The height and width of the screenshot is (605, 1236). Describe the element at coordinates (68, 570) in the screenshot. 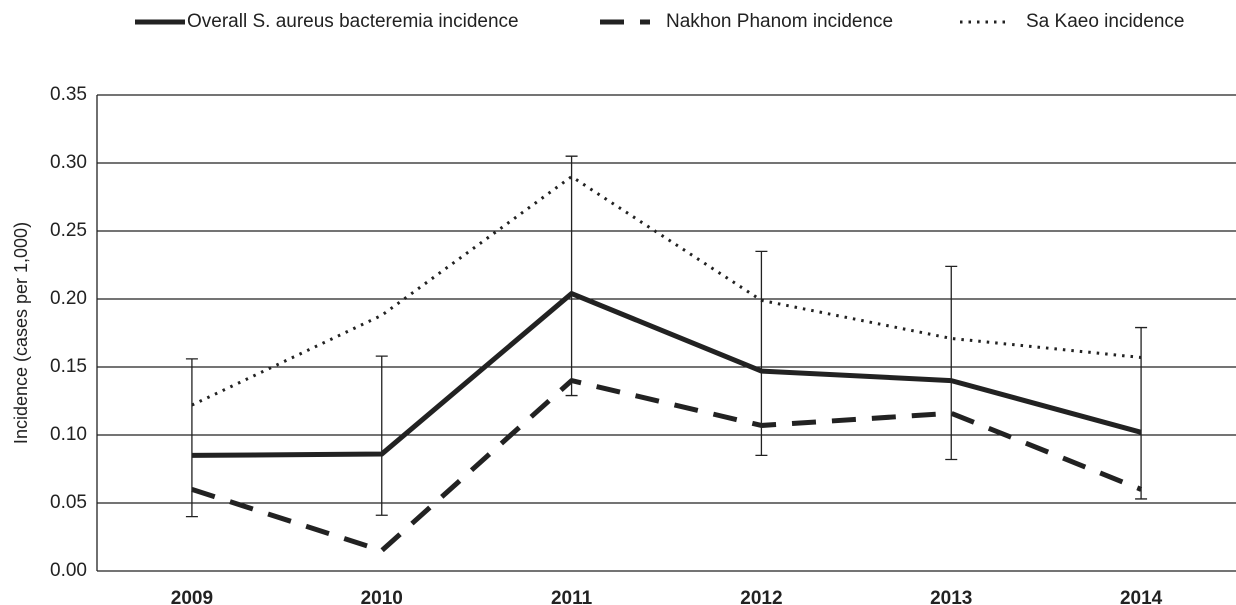

I see `y-tick-label: 0.00` at that location.